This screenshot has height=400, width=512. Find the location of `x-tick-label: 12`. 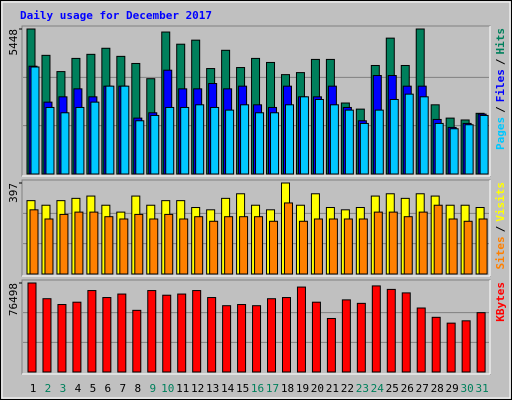

x-tick-label: 12 is located at coordinates (197, 388).